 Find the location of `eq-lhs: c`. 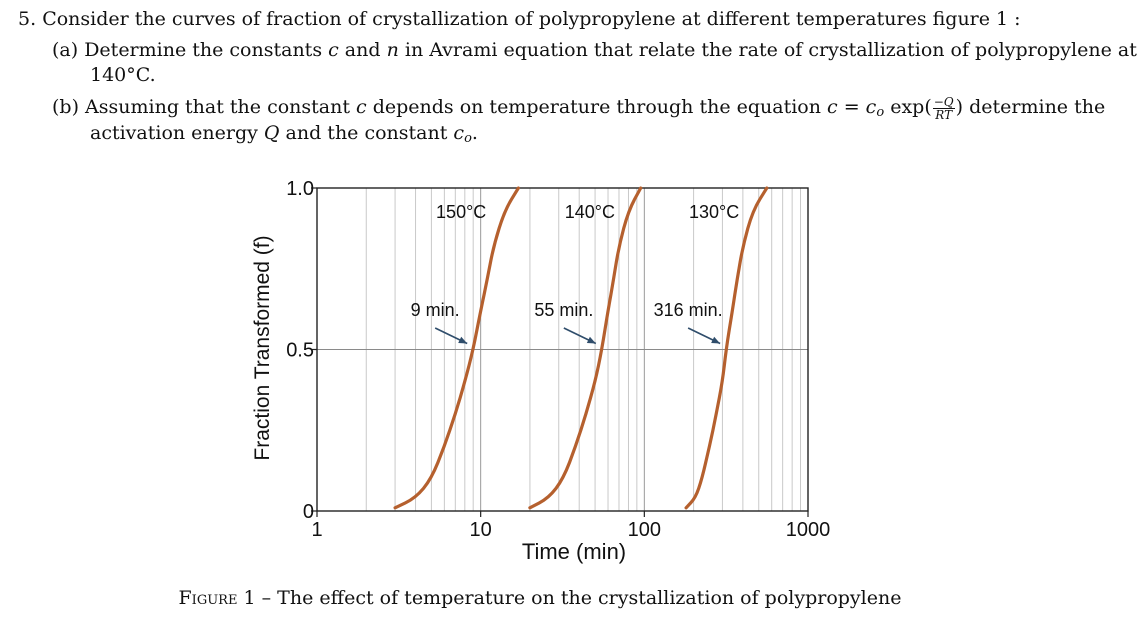

eq-lhs: c is located at coordinates (832, 107).